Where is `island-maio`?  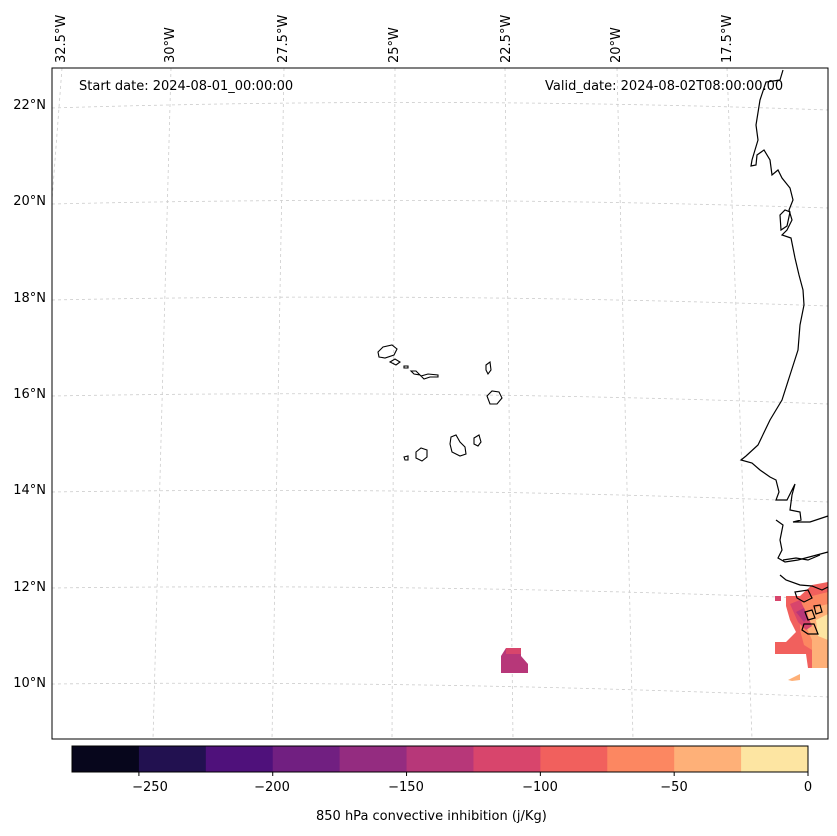 island-maio is located at coordinates (477, 440).